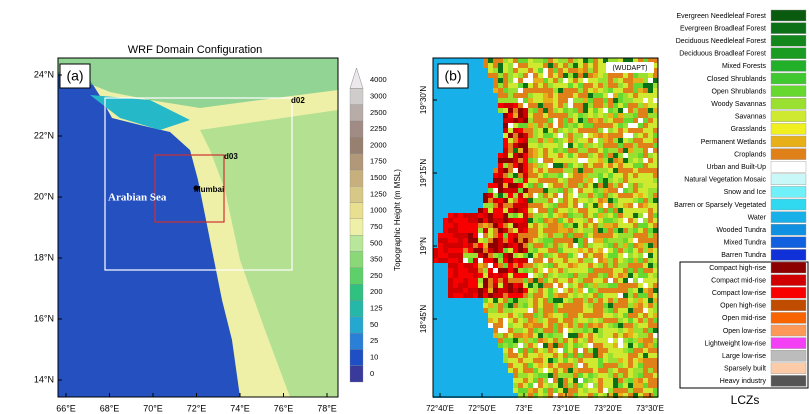  I want to click on city-label: Mumbai, so click(209, 189).